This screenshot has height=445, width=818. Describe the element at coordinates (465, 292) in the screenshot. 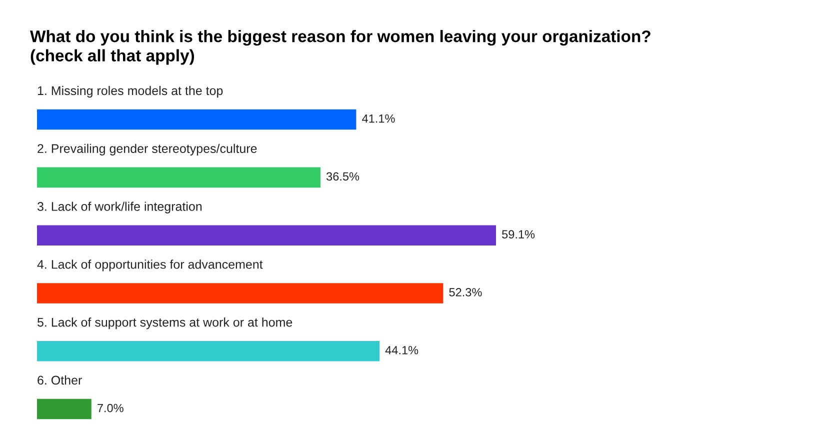

I see `data-label: 52.3%` at that location.